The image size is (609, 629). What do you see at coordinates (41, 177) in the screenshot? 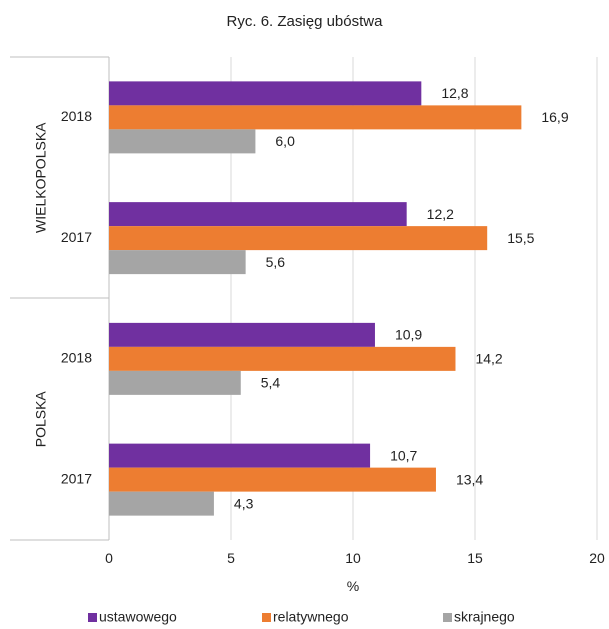
I see `group-label: WIELKOPOLSKA` at bounding box center [41, 177].